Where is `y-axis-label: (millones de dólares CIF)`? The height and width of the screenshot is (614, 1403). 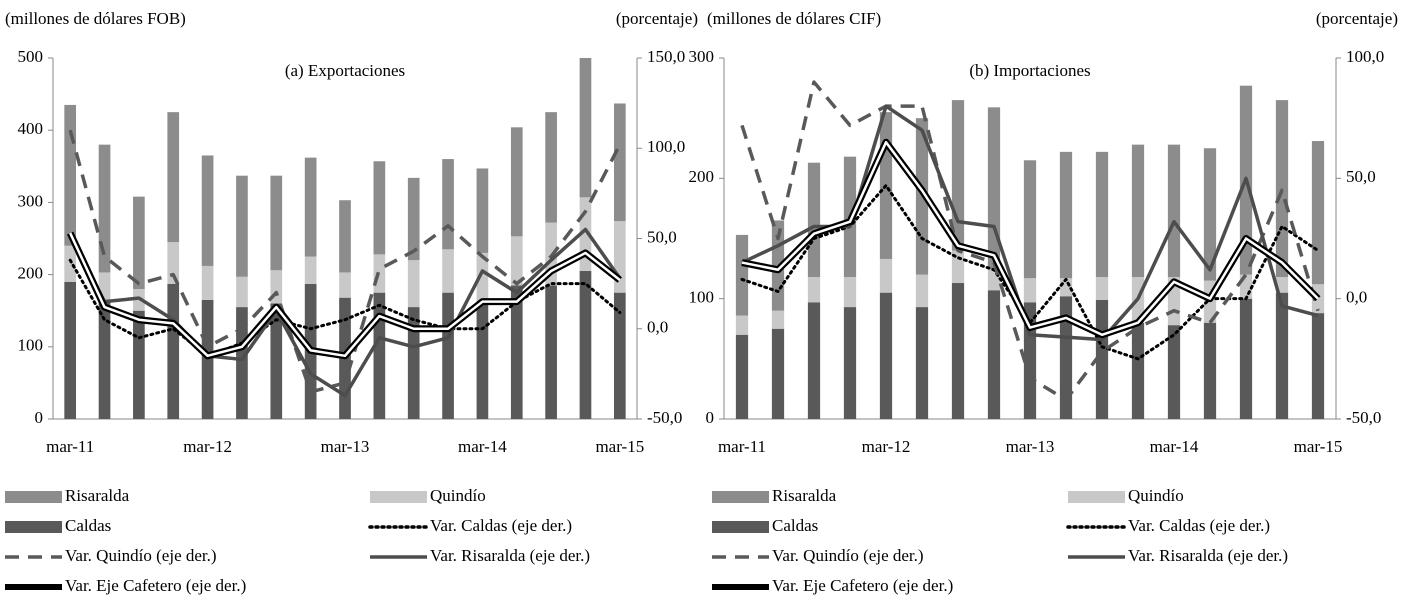
y-axis-label: (millones de dólares CIF) is located at coordinates (794, 18).